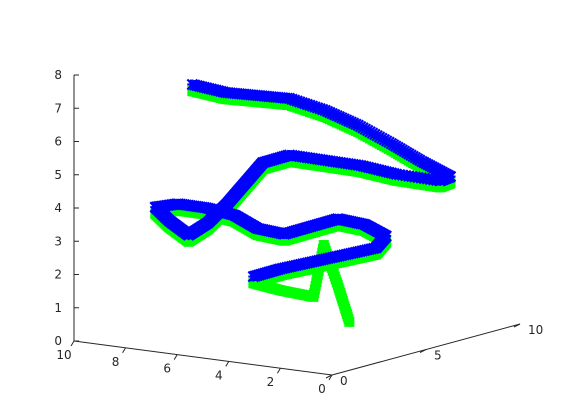 This screenshot has height=420, width=570. What do you see at coordinates (219, 375) in the screenshot?
I see `x-tick-label: 4` at bounding box center [219, 375].